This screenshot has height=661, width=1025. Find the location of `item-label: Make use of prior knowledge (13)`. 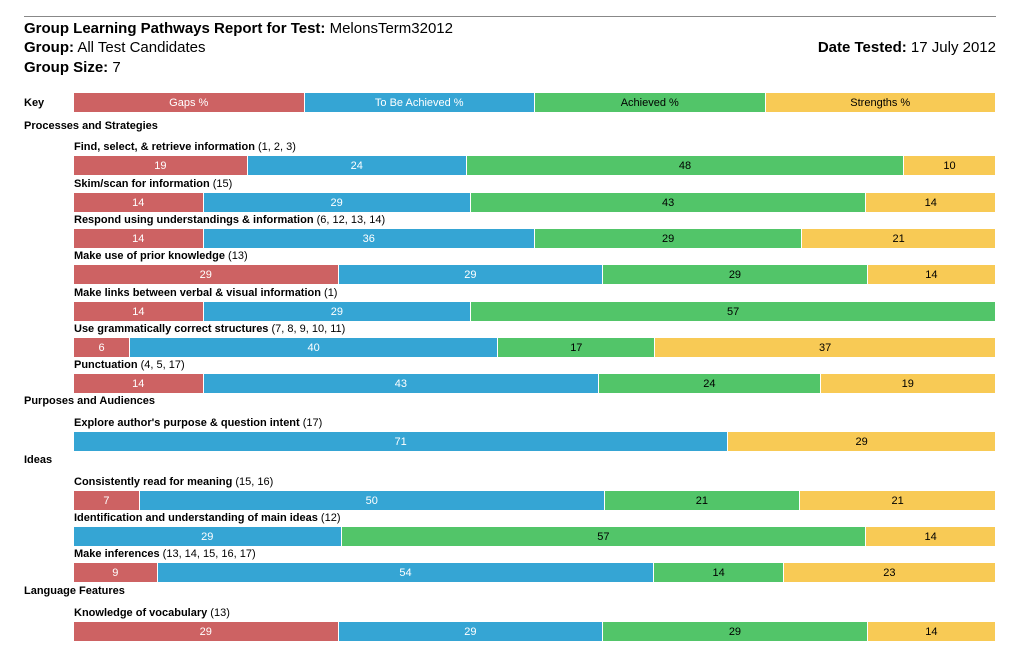

item-label: Make use of prior knowledge (13) is located at coordinates (161, 256).